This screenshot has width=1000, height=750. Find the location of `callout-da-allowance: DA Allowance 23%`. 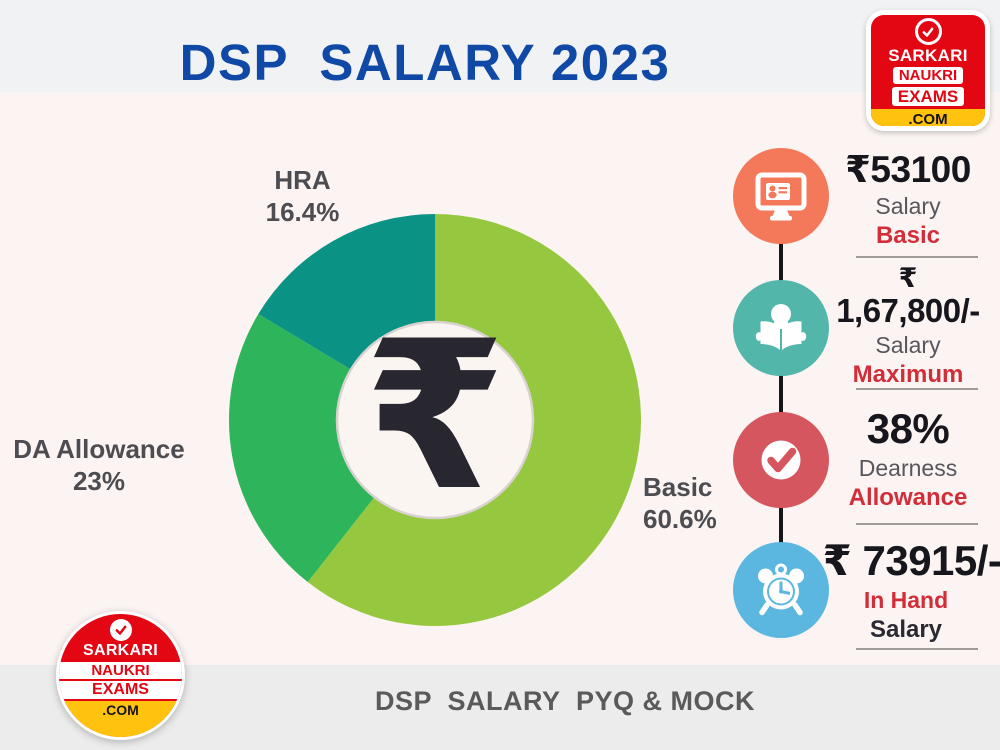

callout-da-allowance: DA Allowance 23% is located at coordinates (99, 465).